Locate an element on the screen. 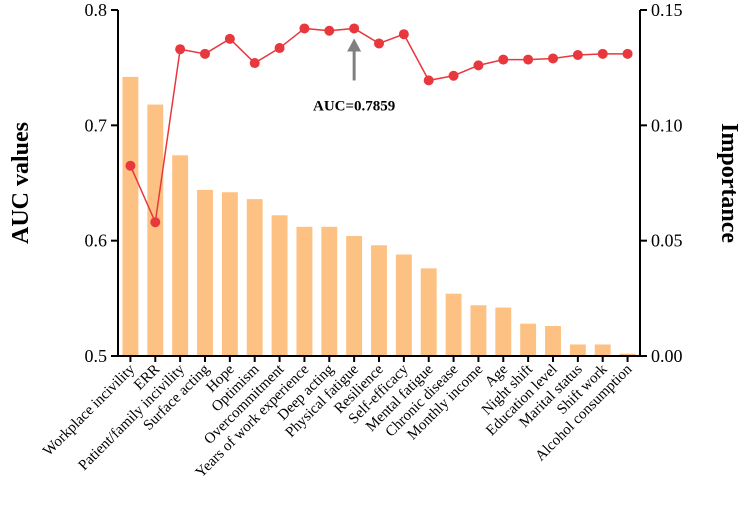  right-tick-label: 0.15 is located at coordinates (667, 10).